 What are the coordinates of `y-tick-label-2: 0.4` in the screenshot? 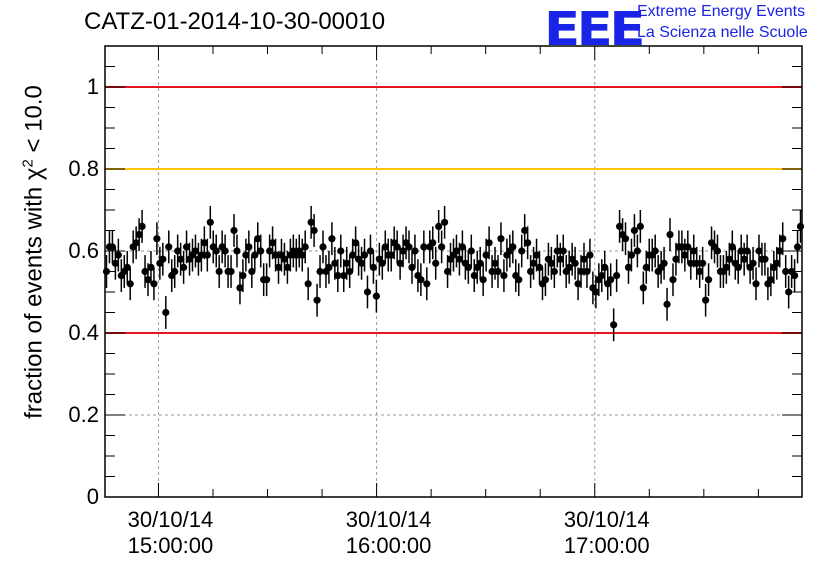 It's located at (83, 332).